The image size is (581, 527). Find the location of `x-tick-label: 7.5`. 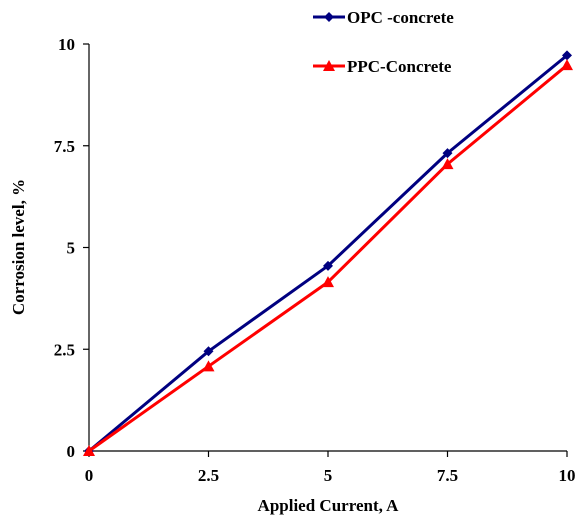

x-tick-label: 7.5 is located at coordinates (447, 475).